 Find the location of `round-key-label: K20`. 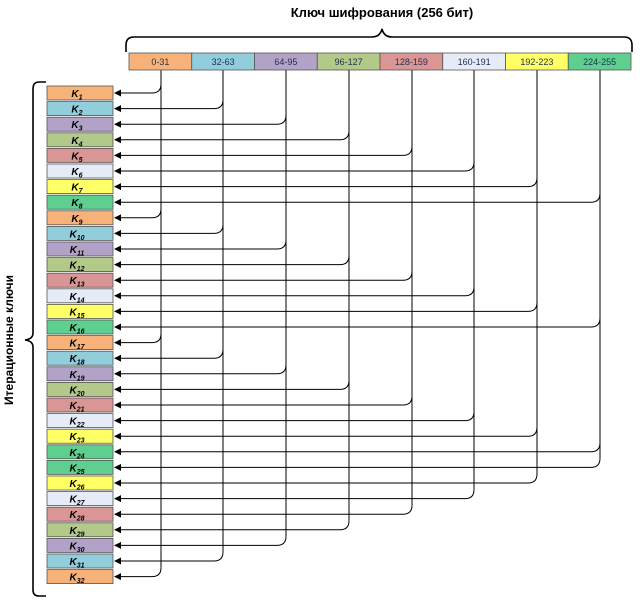

round-key-label: K20 is located at coordinates (76, 391).